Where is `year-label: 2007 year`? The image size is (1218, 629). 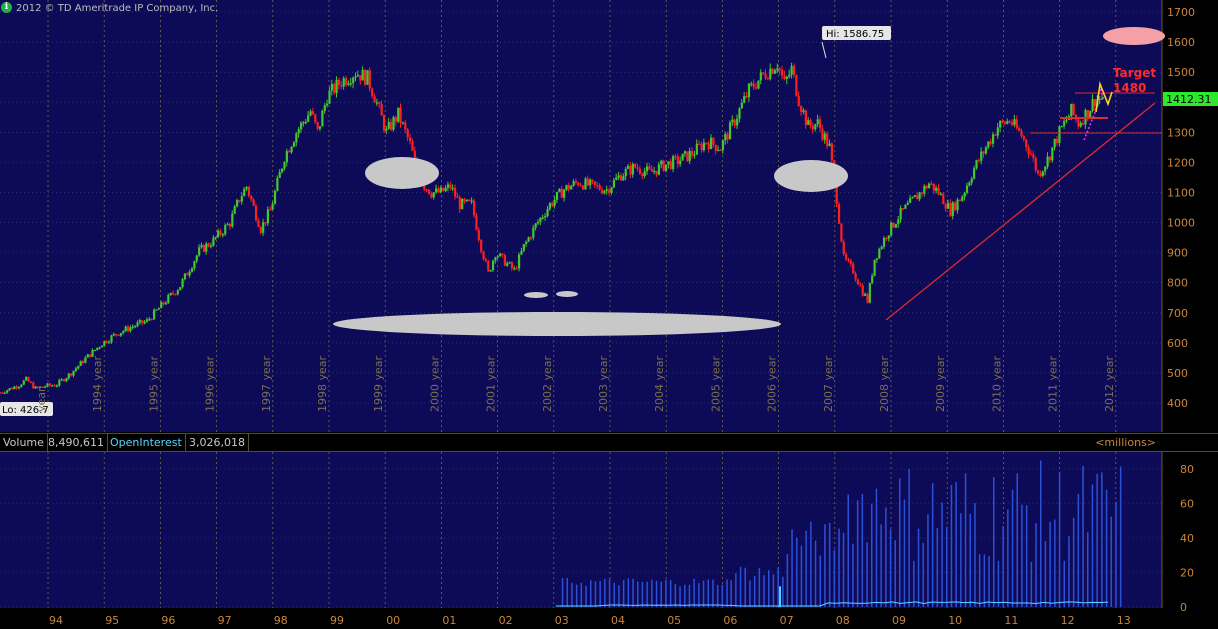
year-label: 2007 year is located at coordinates (828, 383).